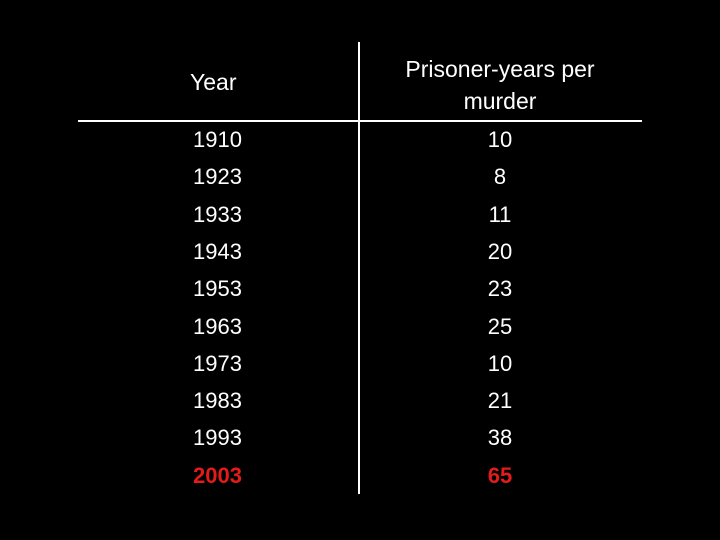 The width and height of the screenshot is (720, 540). What do you see at coordinates (500, 475) in the screenshot?
I see `value-cell: 65` at bounding box center [500, 475].